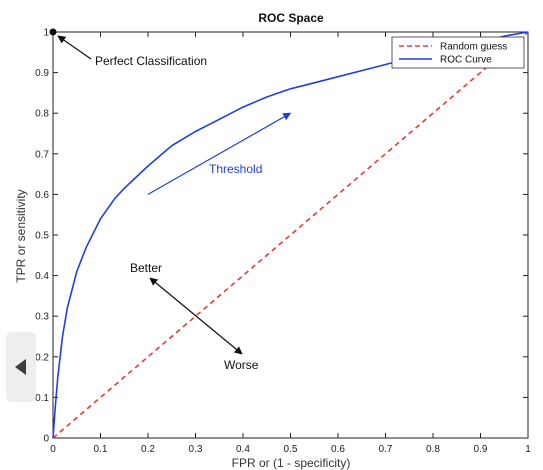 Image resolution: width=543 pixels, height=470 pixels. I want to click on x-tick-label: 0.9, so click(481, 449).